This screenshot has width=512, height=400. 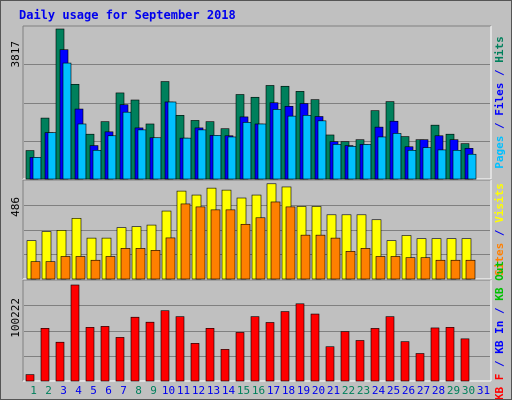 I want to click on day-label-20: 20, so click(x=318, y=390).